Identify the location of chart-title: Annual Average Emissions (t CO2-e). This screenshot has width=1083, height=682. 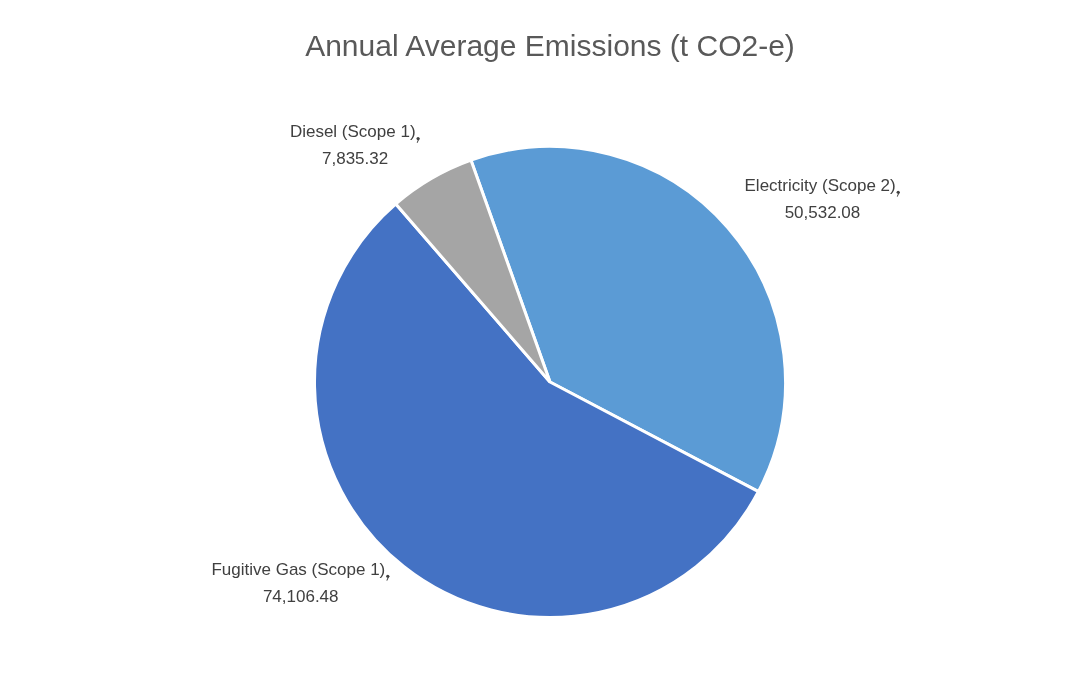
(550, 46).